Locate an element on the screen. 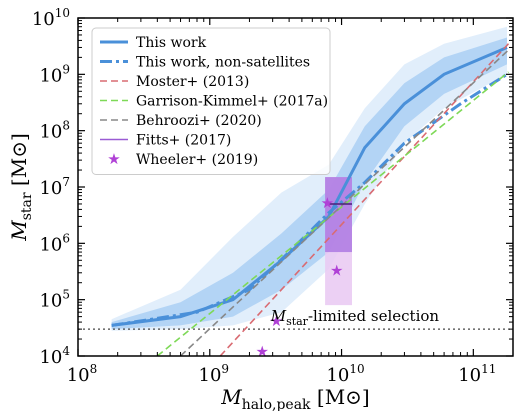  wheeler-point-0: ★ is located at coordinates (261, 352).